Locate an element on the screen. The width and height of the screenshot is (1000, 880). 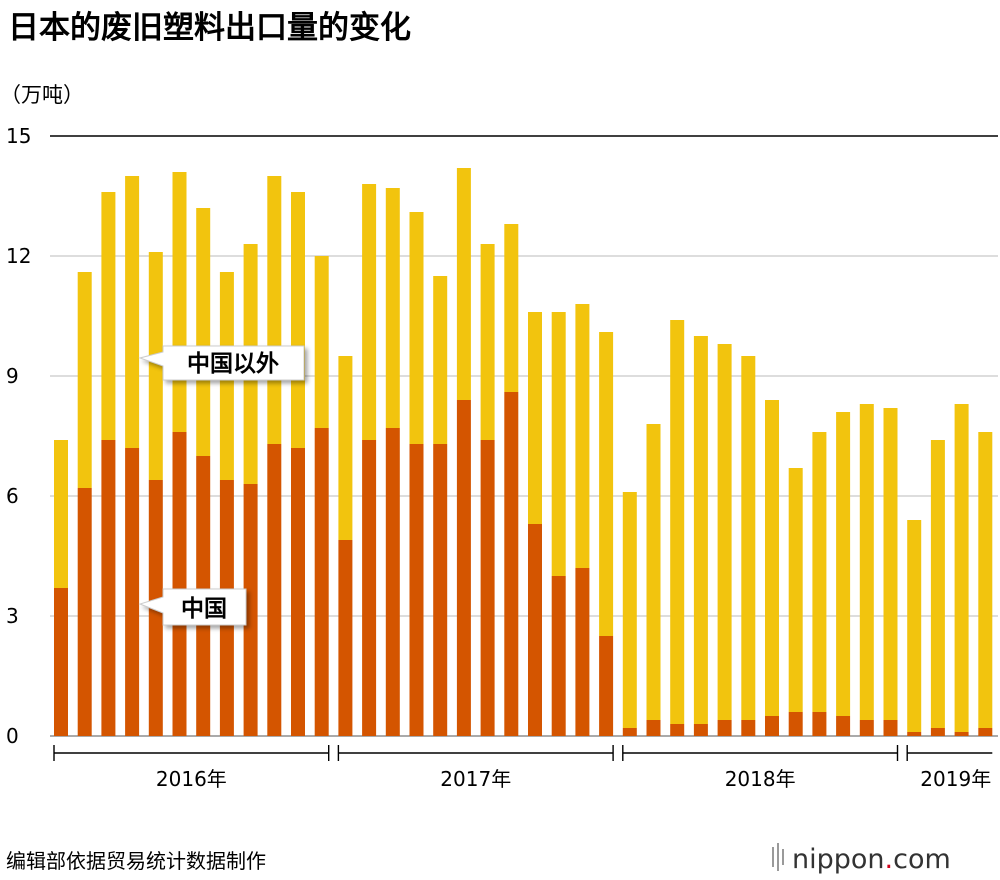
callout-other: 中国以外 is located at coordinates (221, 363).